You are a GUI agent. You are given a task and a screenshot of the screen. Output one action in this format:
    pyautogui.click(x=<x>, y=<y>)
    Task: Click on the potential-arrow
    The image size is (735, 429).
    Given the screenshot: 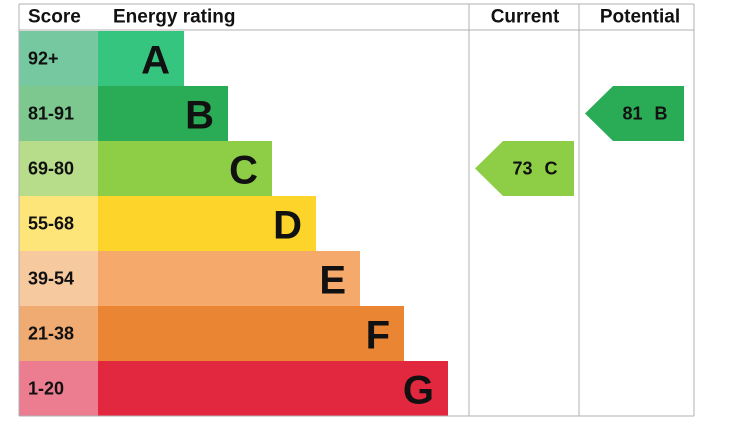 What is the action you would take?
    pyautogui.click(x=634, y=113)
    